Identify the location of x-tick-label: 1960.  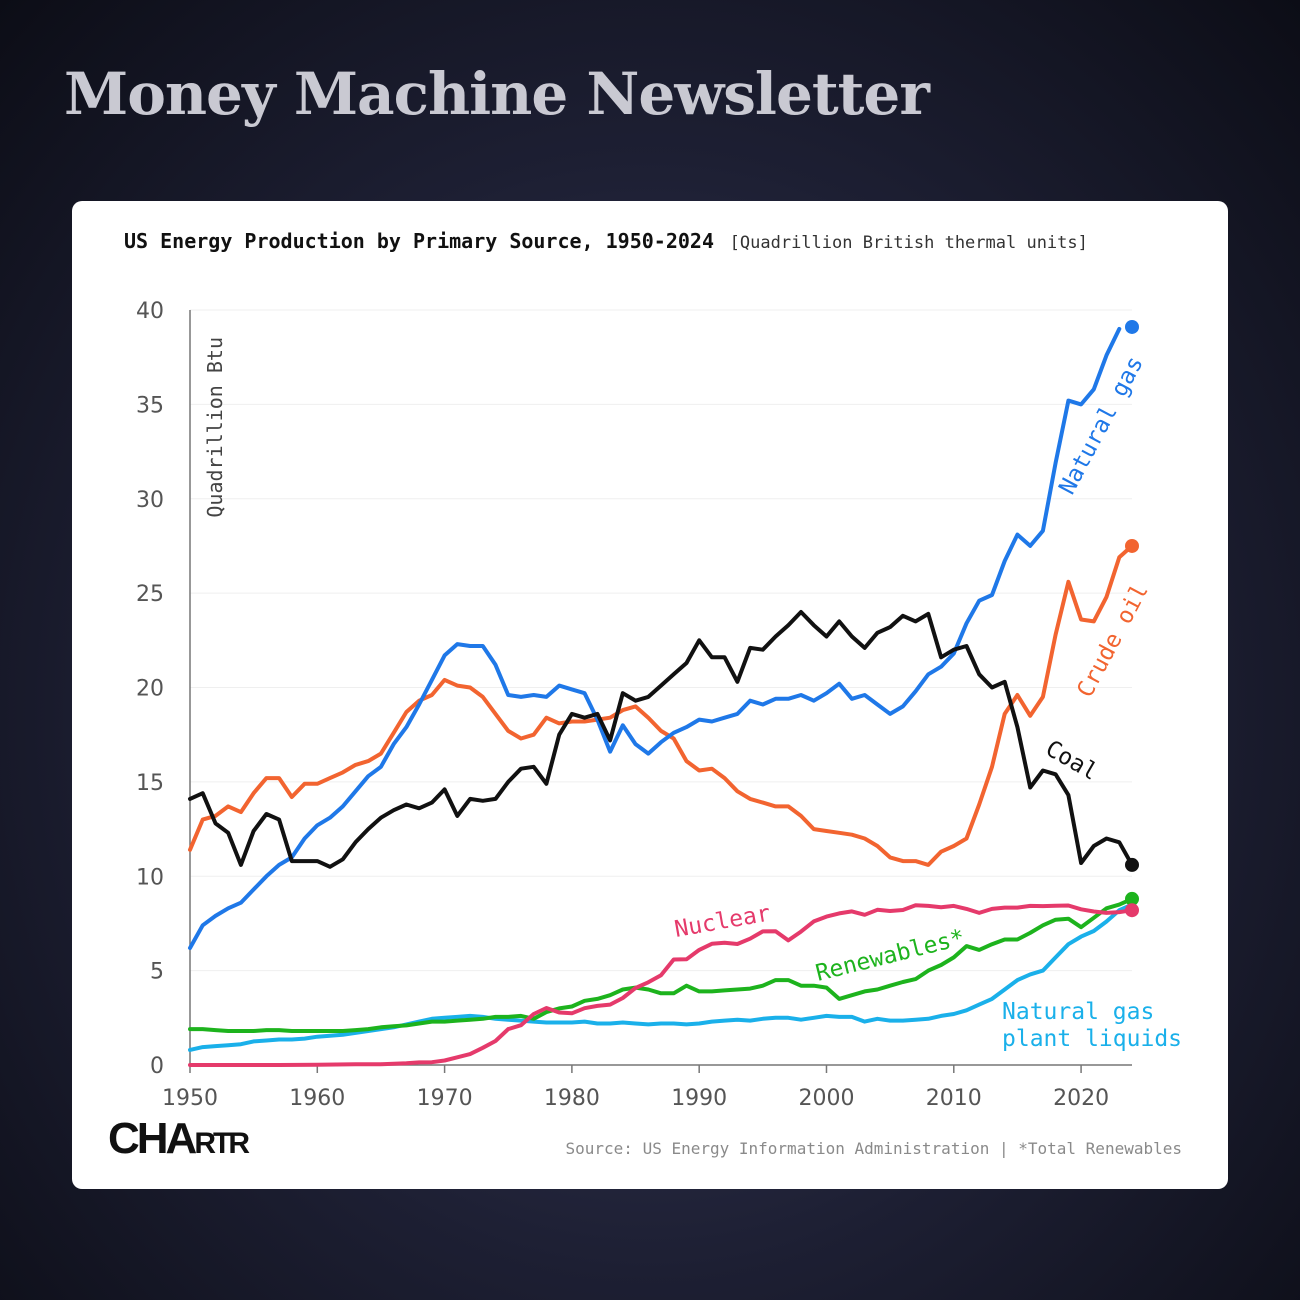
(317, 1098).